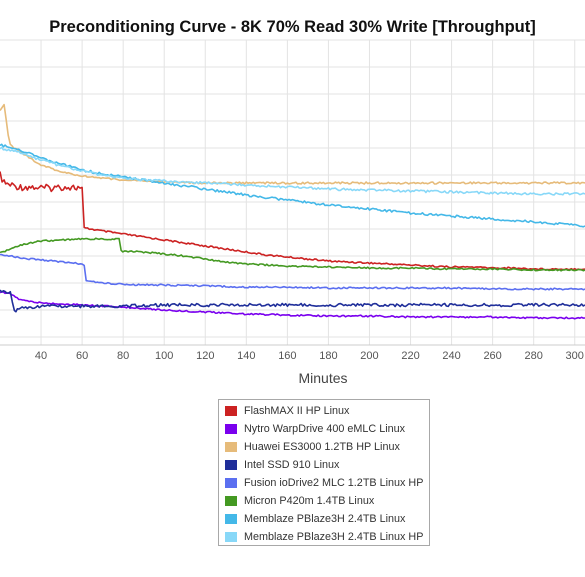  I want to click on legend-label: Fusion ioDrive2 MLC 1.2TB Linux HP, so click(334, 483).